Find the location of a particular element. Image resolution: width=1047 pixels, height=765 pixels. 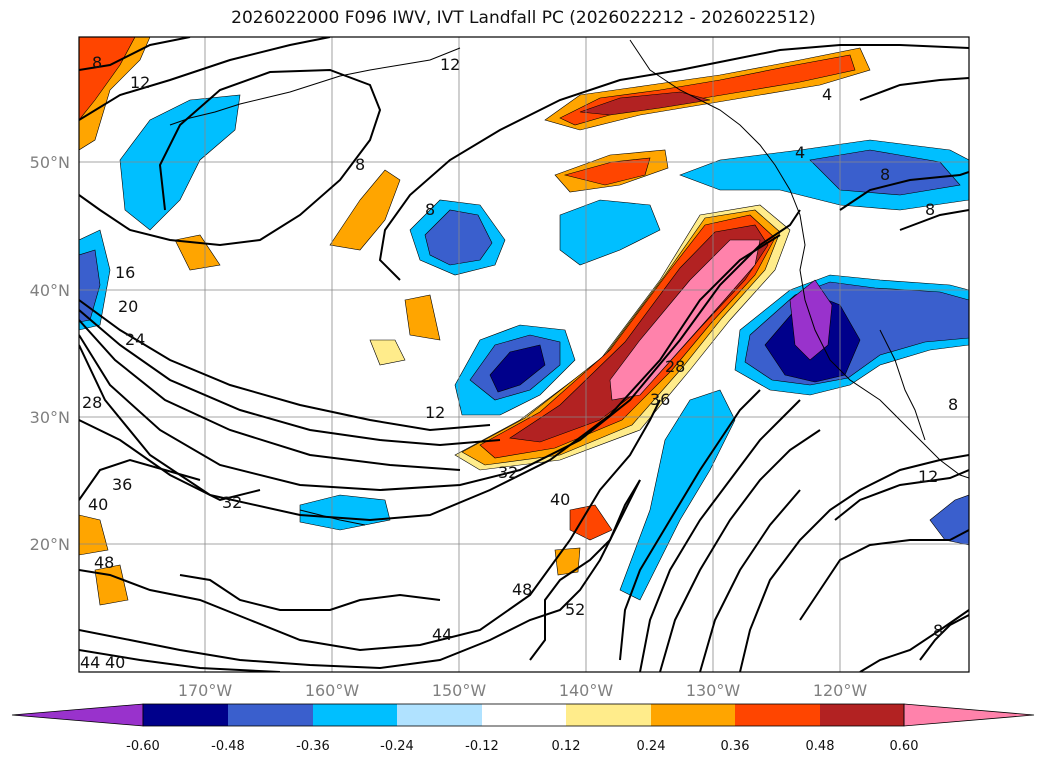

lon-label: 150°W is located at coordinates (459, 690).